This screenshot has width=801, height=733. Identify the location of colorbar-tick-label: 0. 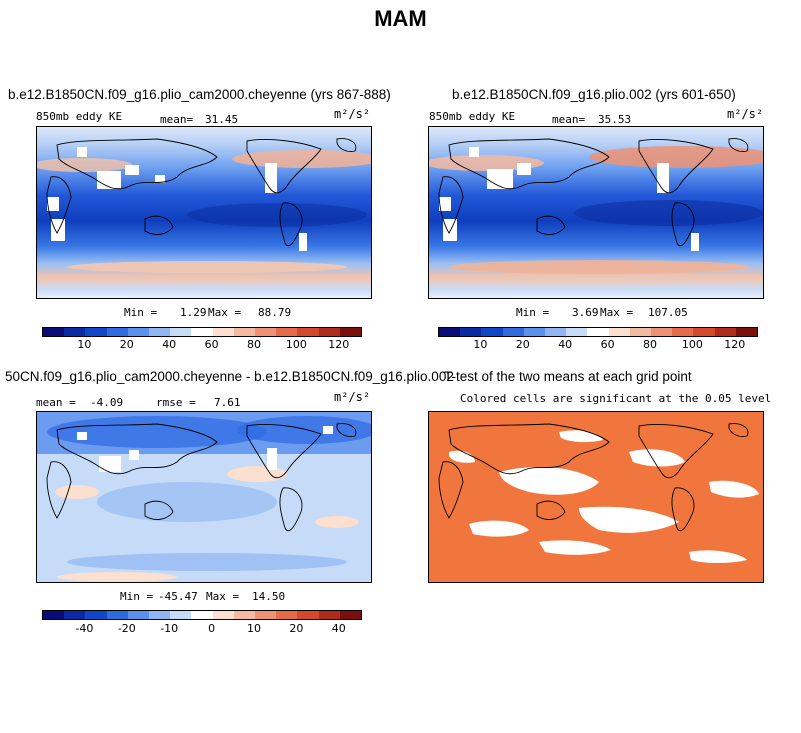
(212, 628).